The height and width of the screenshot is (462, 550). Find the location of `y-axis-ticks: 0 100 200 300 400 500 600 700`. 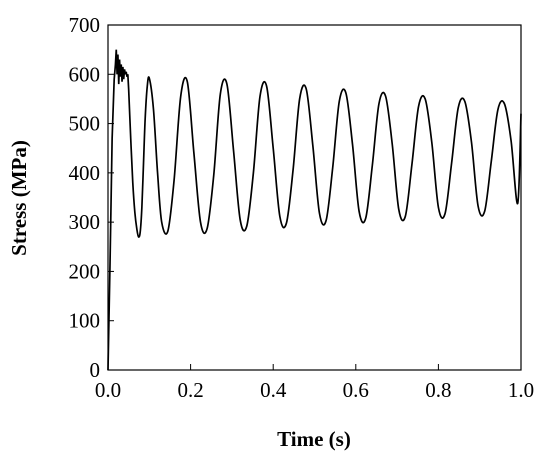

y-axis-ticks: 0 100 200 300 400 500 600 700 is located at coordinates (91, 197).